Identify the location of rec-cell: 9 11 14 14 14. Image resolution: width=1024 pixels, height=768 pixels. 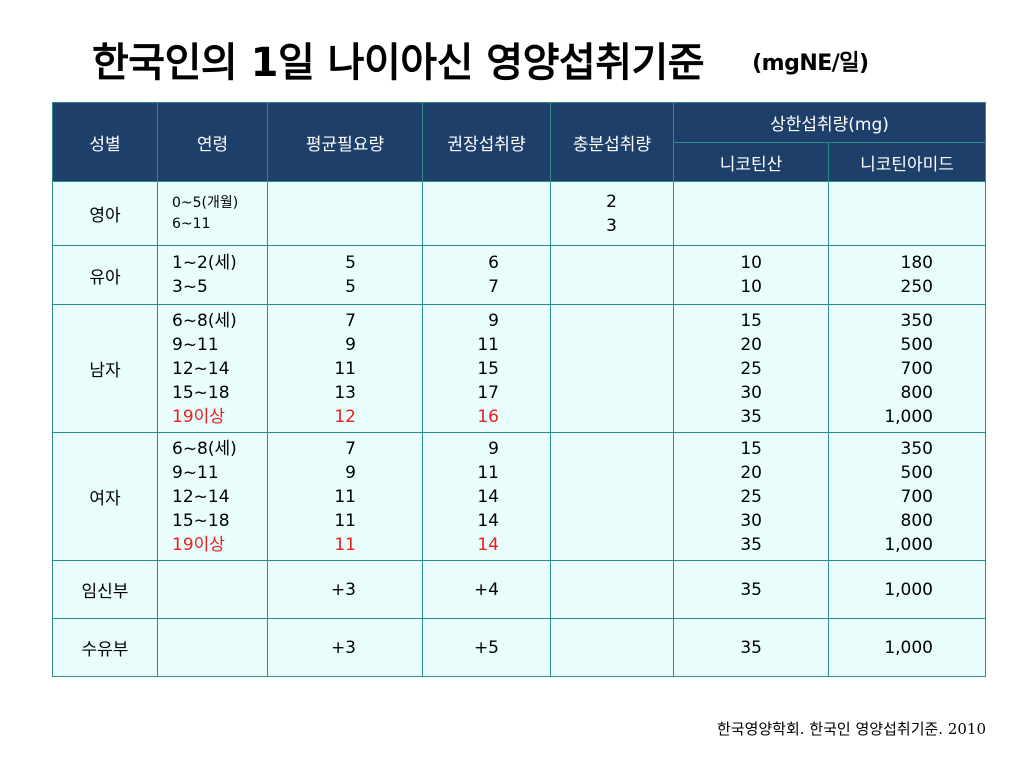
(486, 496).